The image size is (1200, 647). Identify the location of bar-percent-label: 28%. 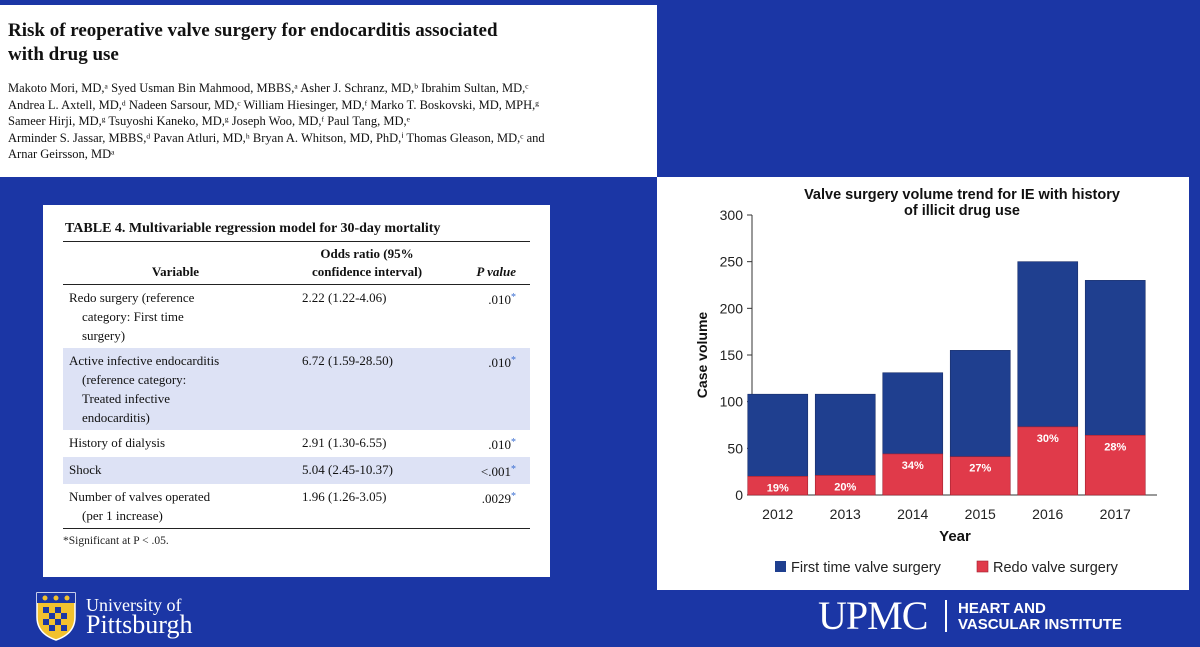
(1115, 447).